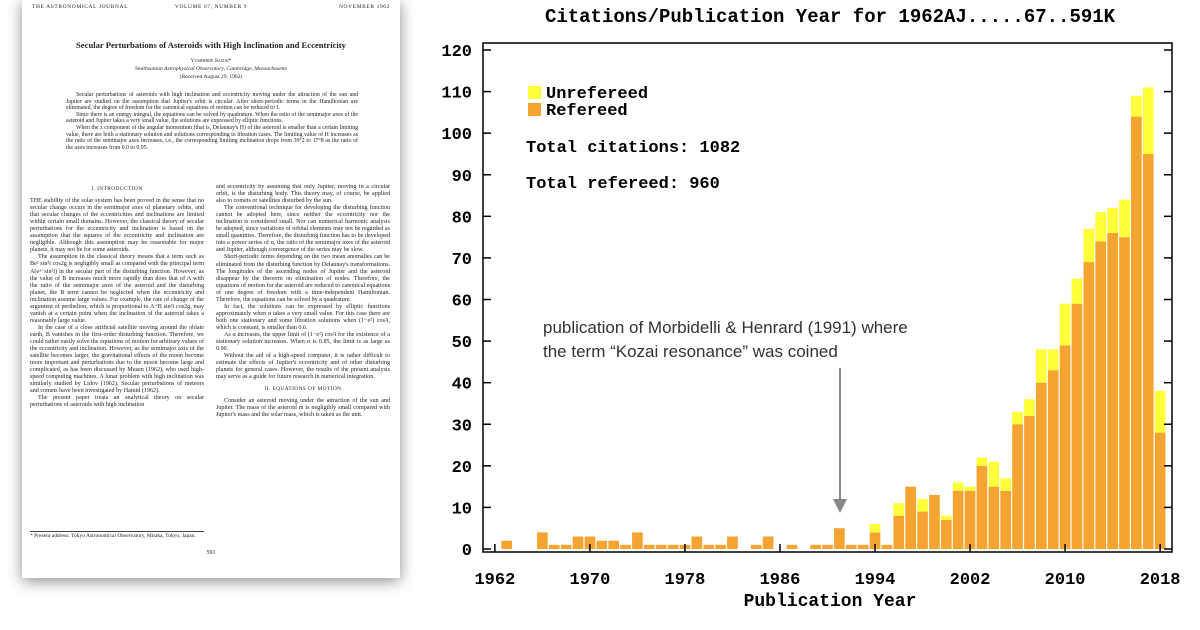 Image resolution: width=1200 pixels, height=630 pixels. I want to click on y-tick-label: 110, so click(456, 94).